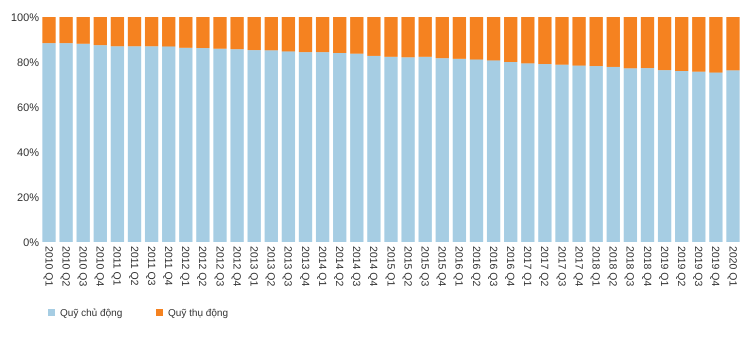 The height and width of the screenshot is (340, 750). I want to click on x-tick-label: 2018 Q1, so click(596, 266).